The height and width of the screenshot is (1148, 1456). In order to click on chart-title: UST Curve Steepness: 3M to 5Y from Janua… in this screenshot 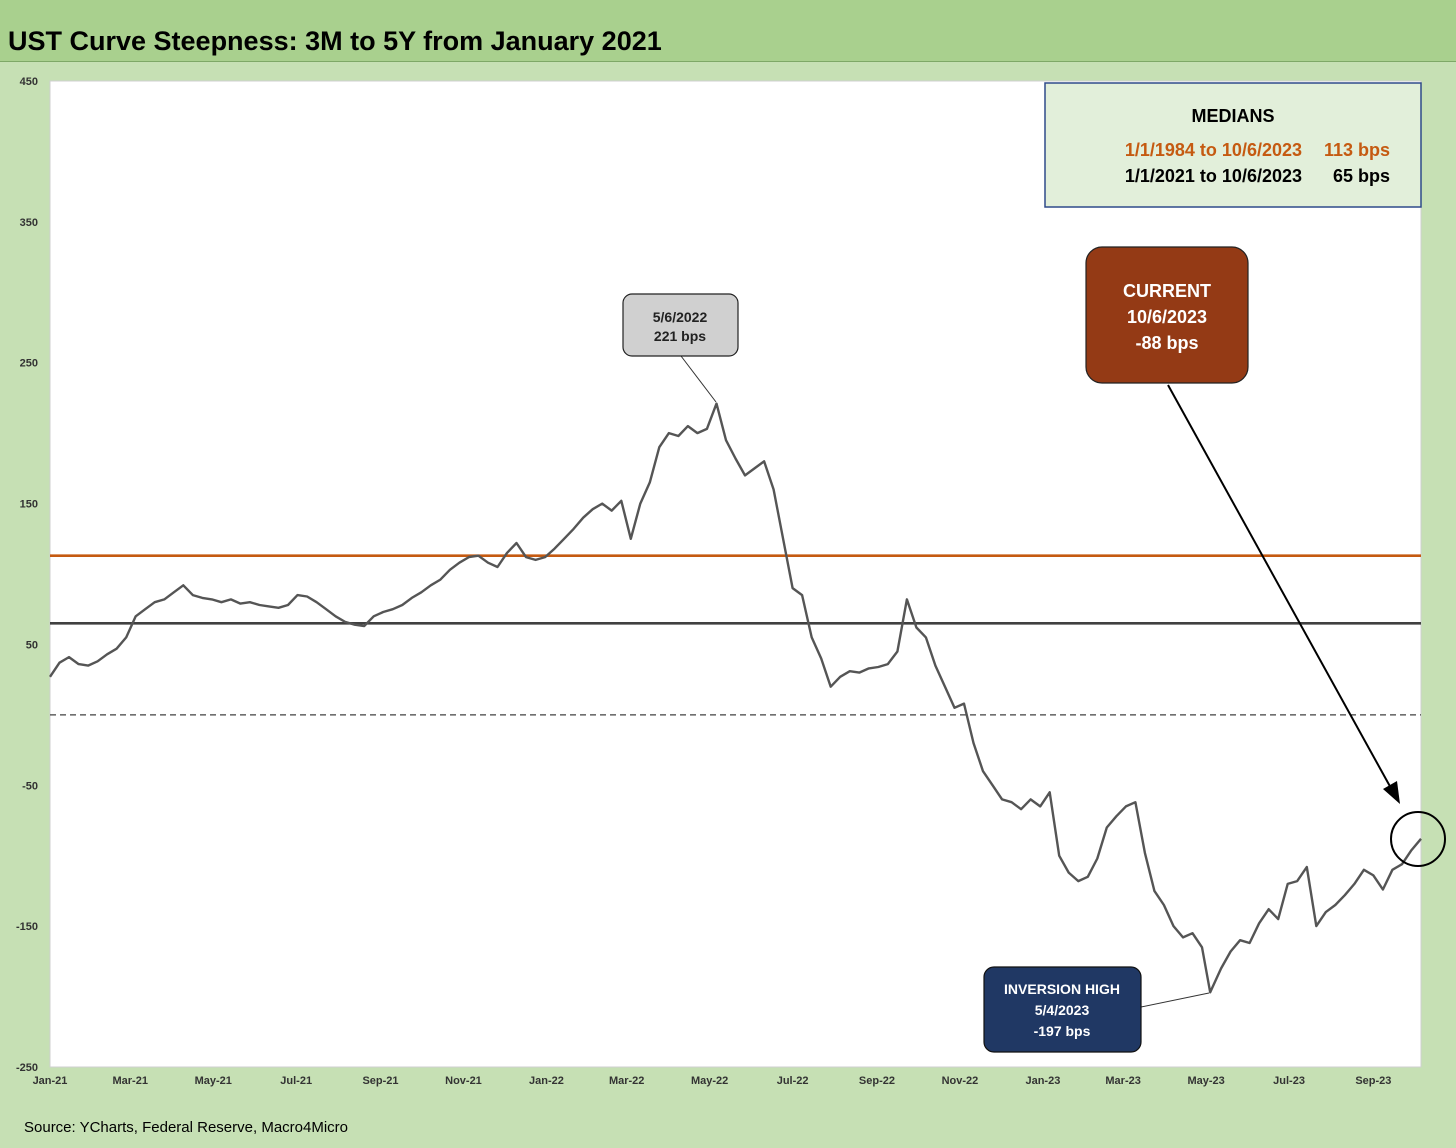, I will do `click(335, 41)`.